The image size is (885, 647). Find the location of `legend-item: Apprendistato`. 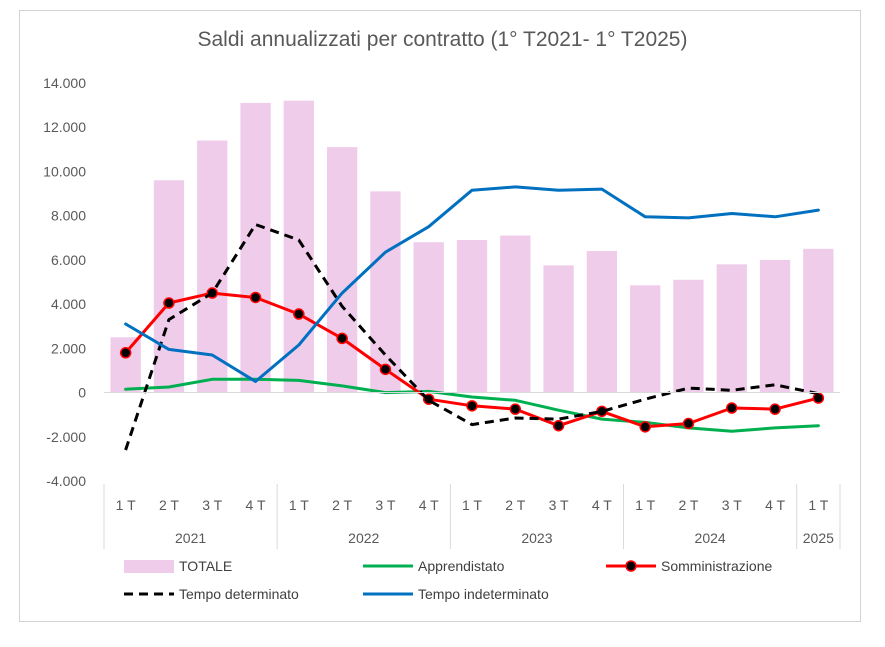

legend-item: Apprendistato is located at coordinates (434, 566).